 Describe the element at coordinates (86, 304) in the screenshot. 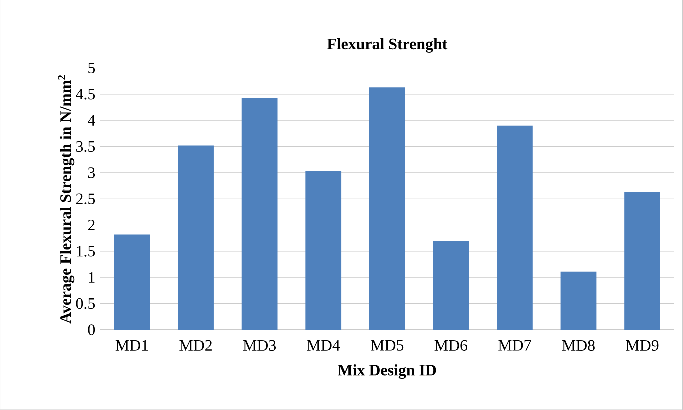

I see `y-tick-label: 0.5` at that location.